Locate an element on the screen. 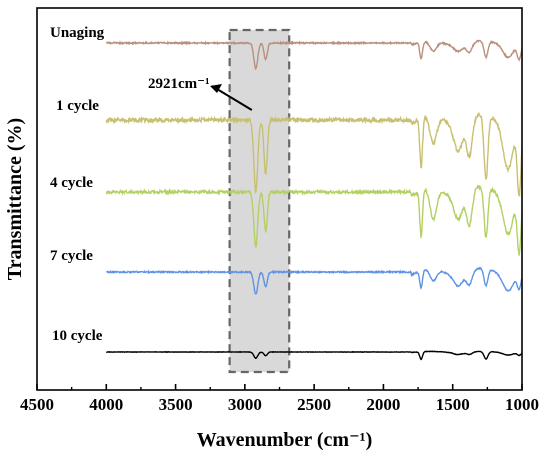  x-tick-label-2000: 2000 is located at coordinates (383, 404).